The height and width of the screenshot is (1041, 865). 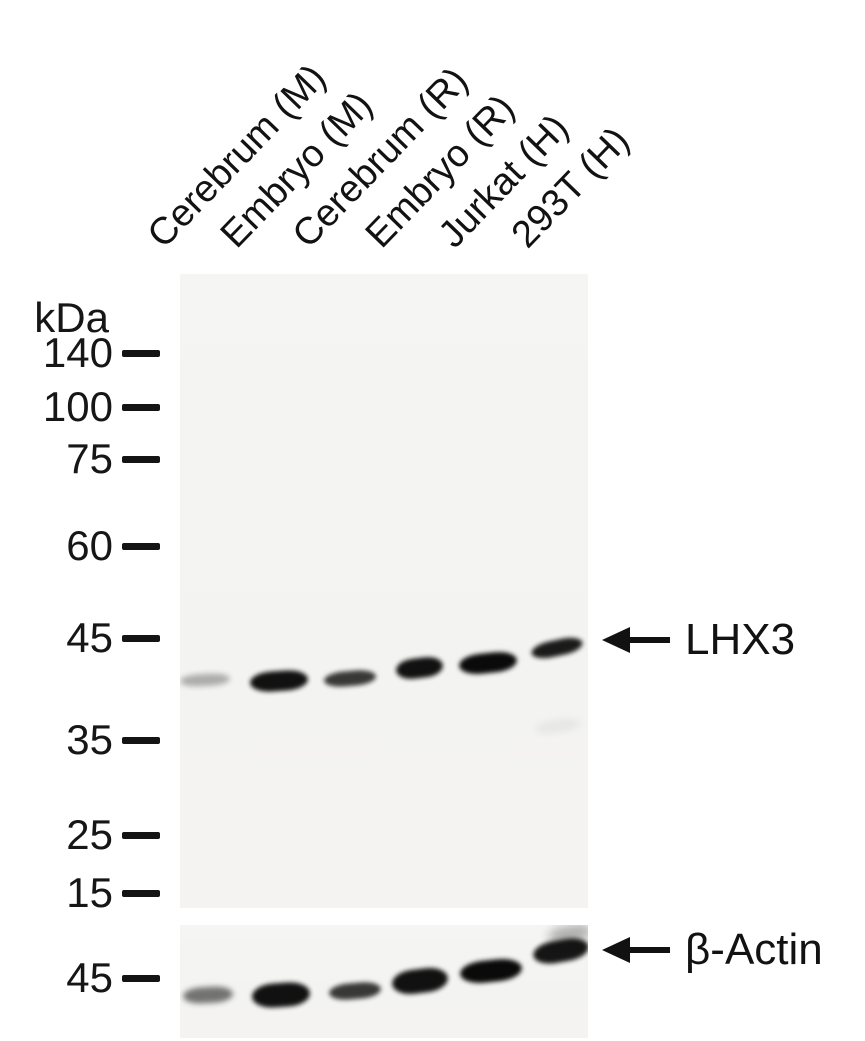 I want to click on mw-marker-value: 100, so click(x=77, y=406).